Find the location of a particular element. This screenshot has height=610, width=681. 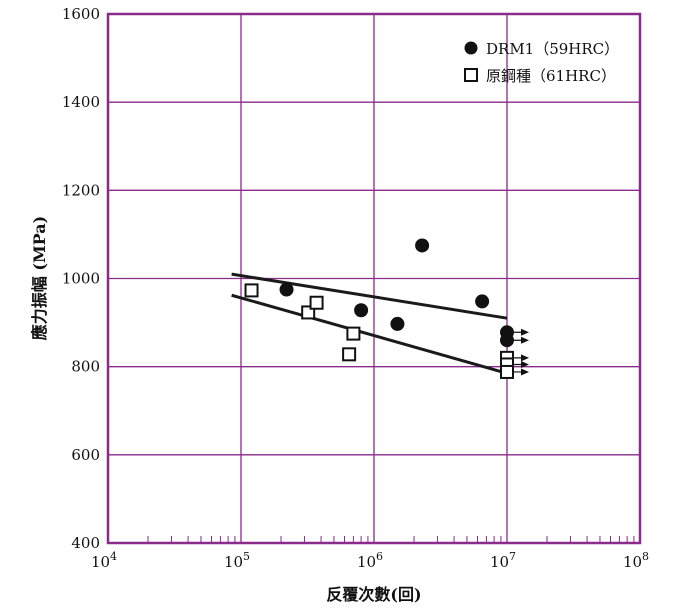

y-tick-label: 1000 is located at coordinates (81, 279).